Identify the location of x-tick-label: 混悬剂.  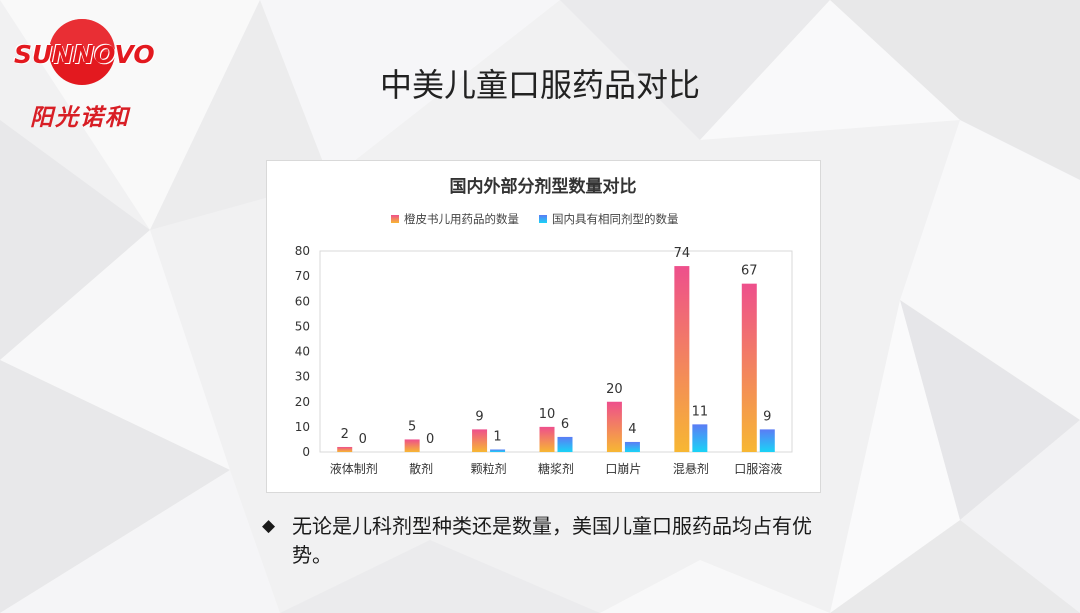
(691, 468).